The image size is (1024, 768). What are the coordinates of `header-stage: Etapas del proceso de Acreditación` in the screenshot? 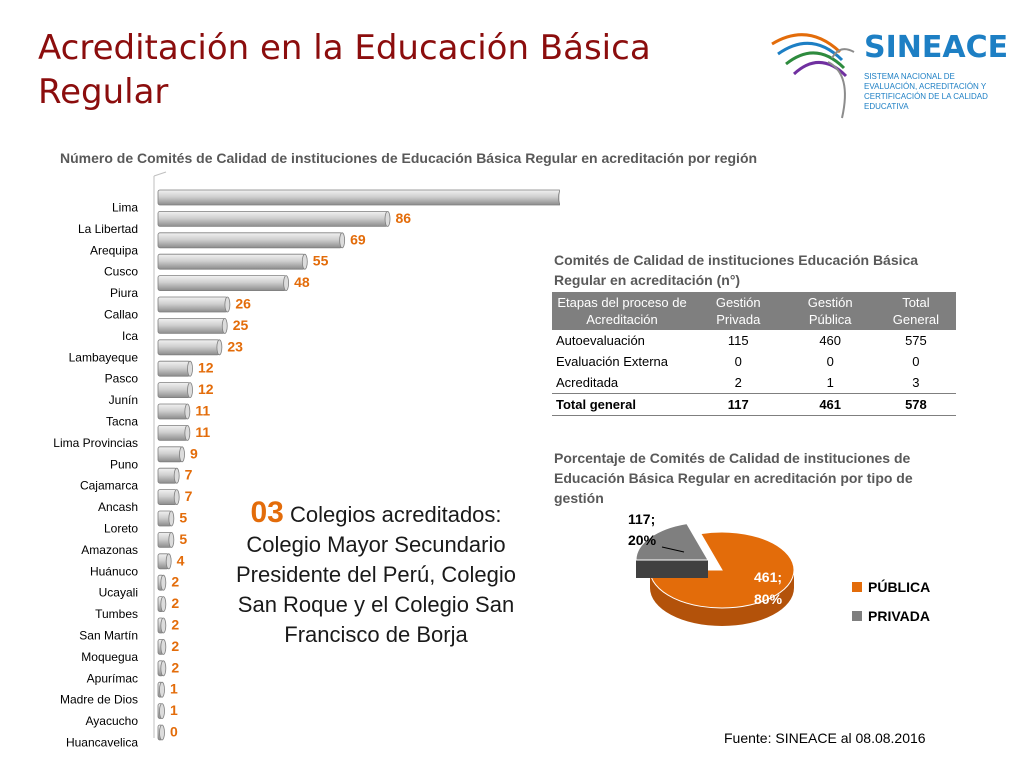 It's located at (622, 311).